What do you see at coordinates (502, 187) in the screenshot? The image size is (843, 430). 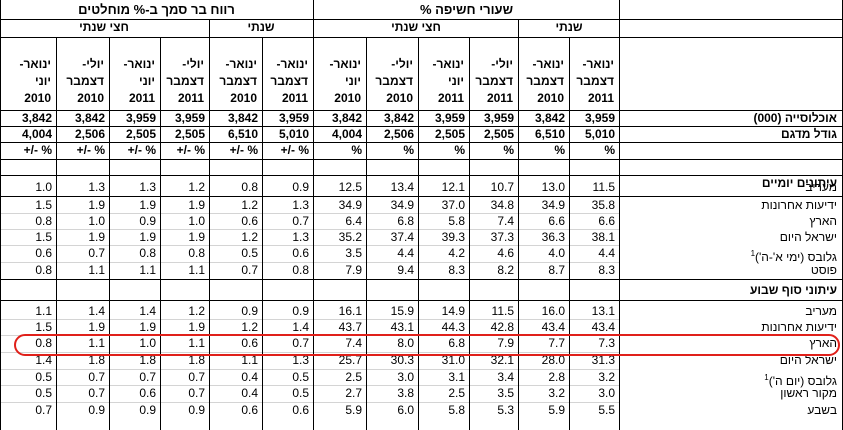 I see `table-cell: 10.7` at bounding box center [502, 187].